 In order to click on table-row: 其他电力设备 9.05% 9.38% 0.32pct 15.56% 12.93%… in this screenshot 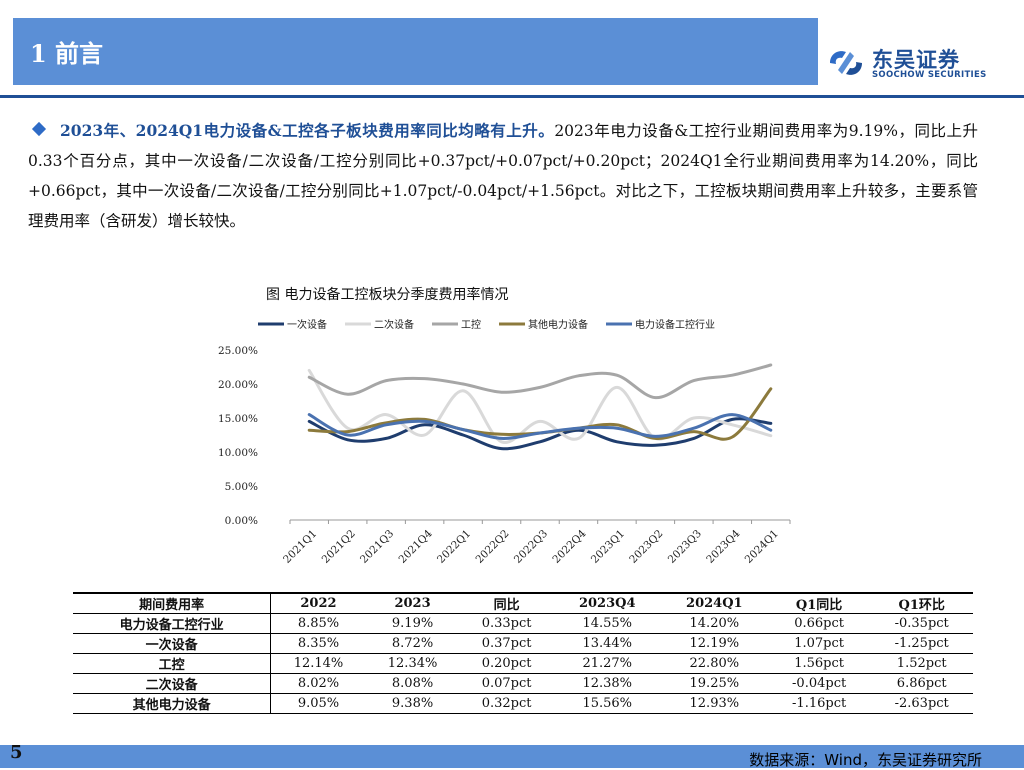, I will do `click(523, 703)`.